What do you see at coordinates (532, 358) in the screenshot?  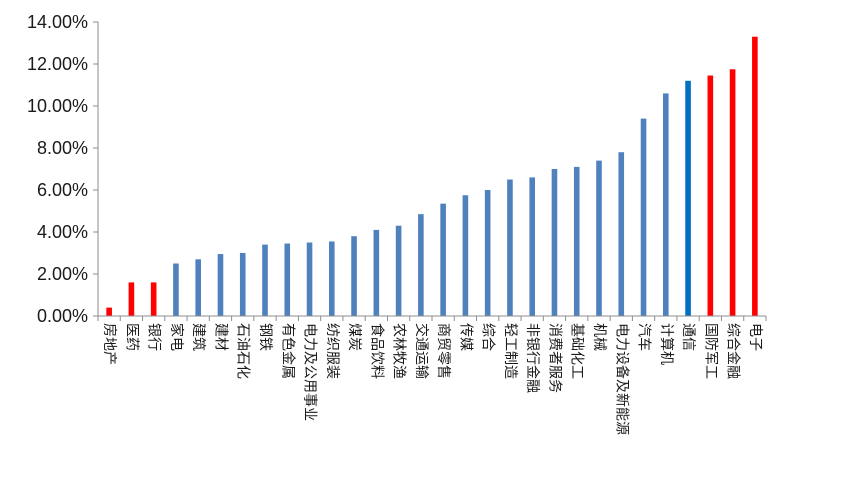 I see `x-tick-label: 非银行金融` at bounding box center [532, 358].